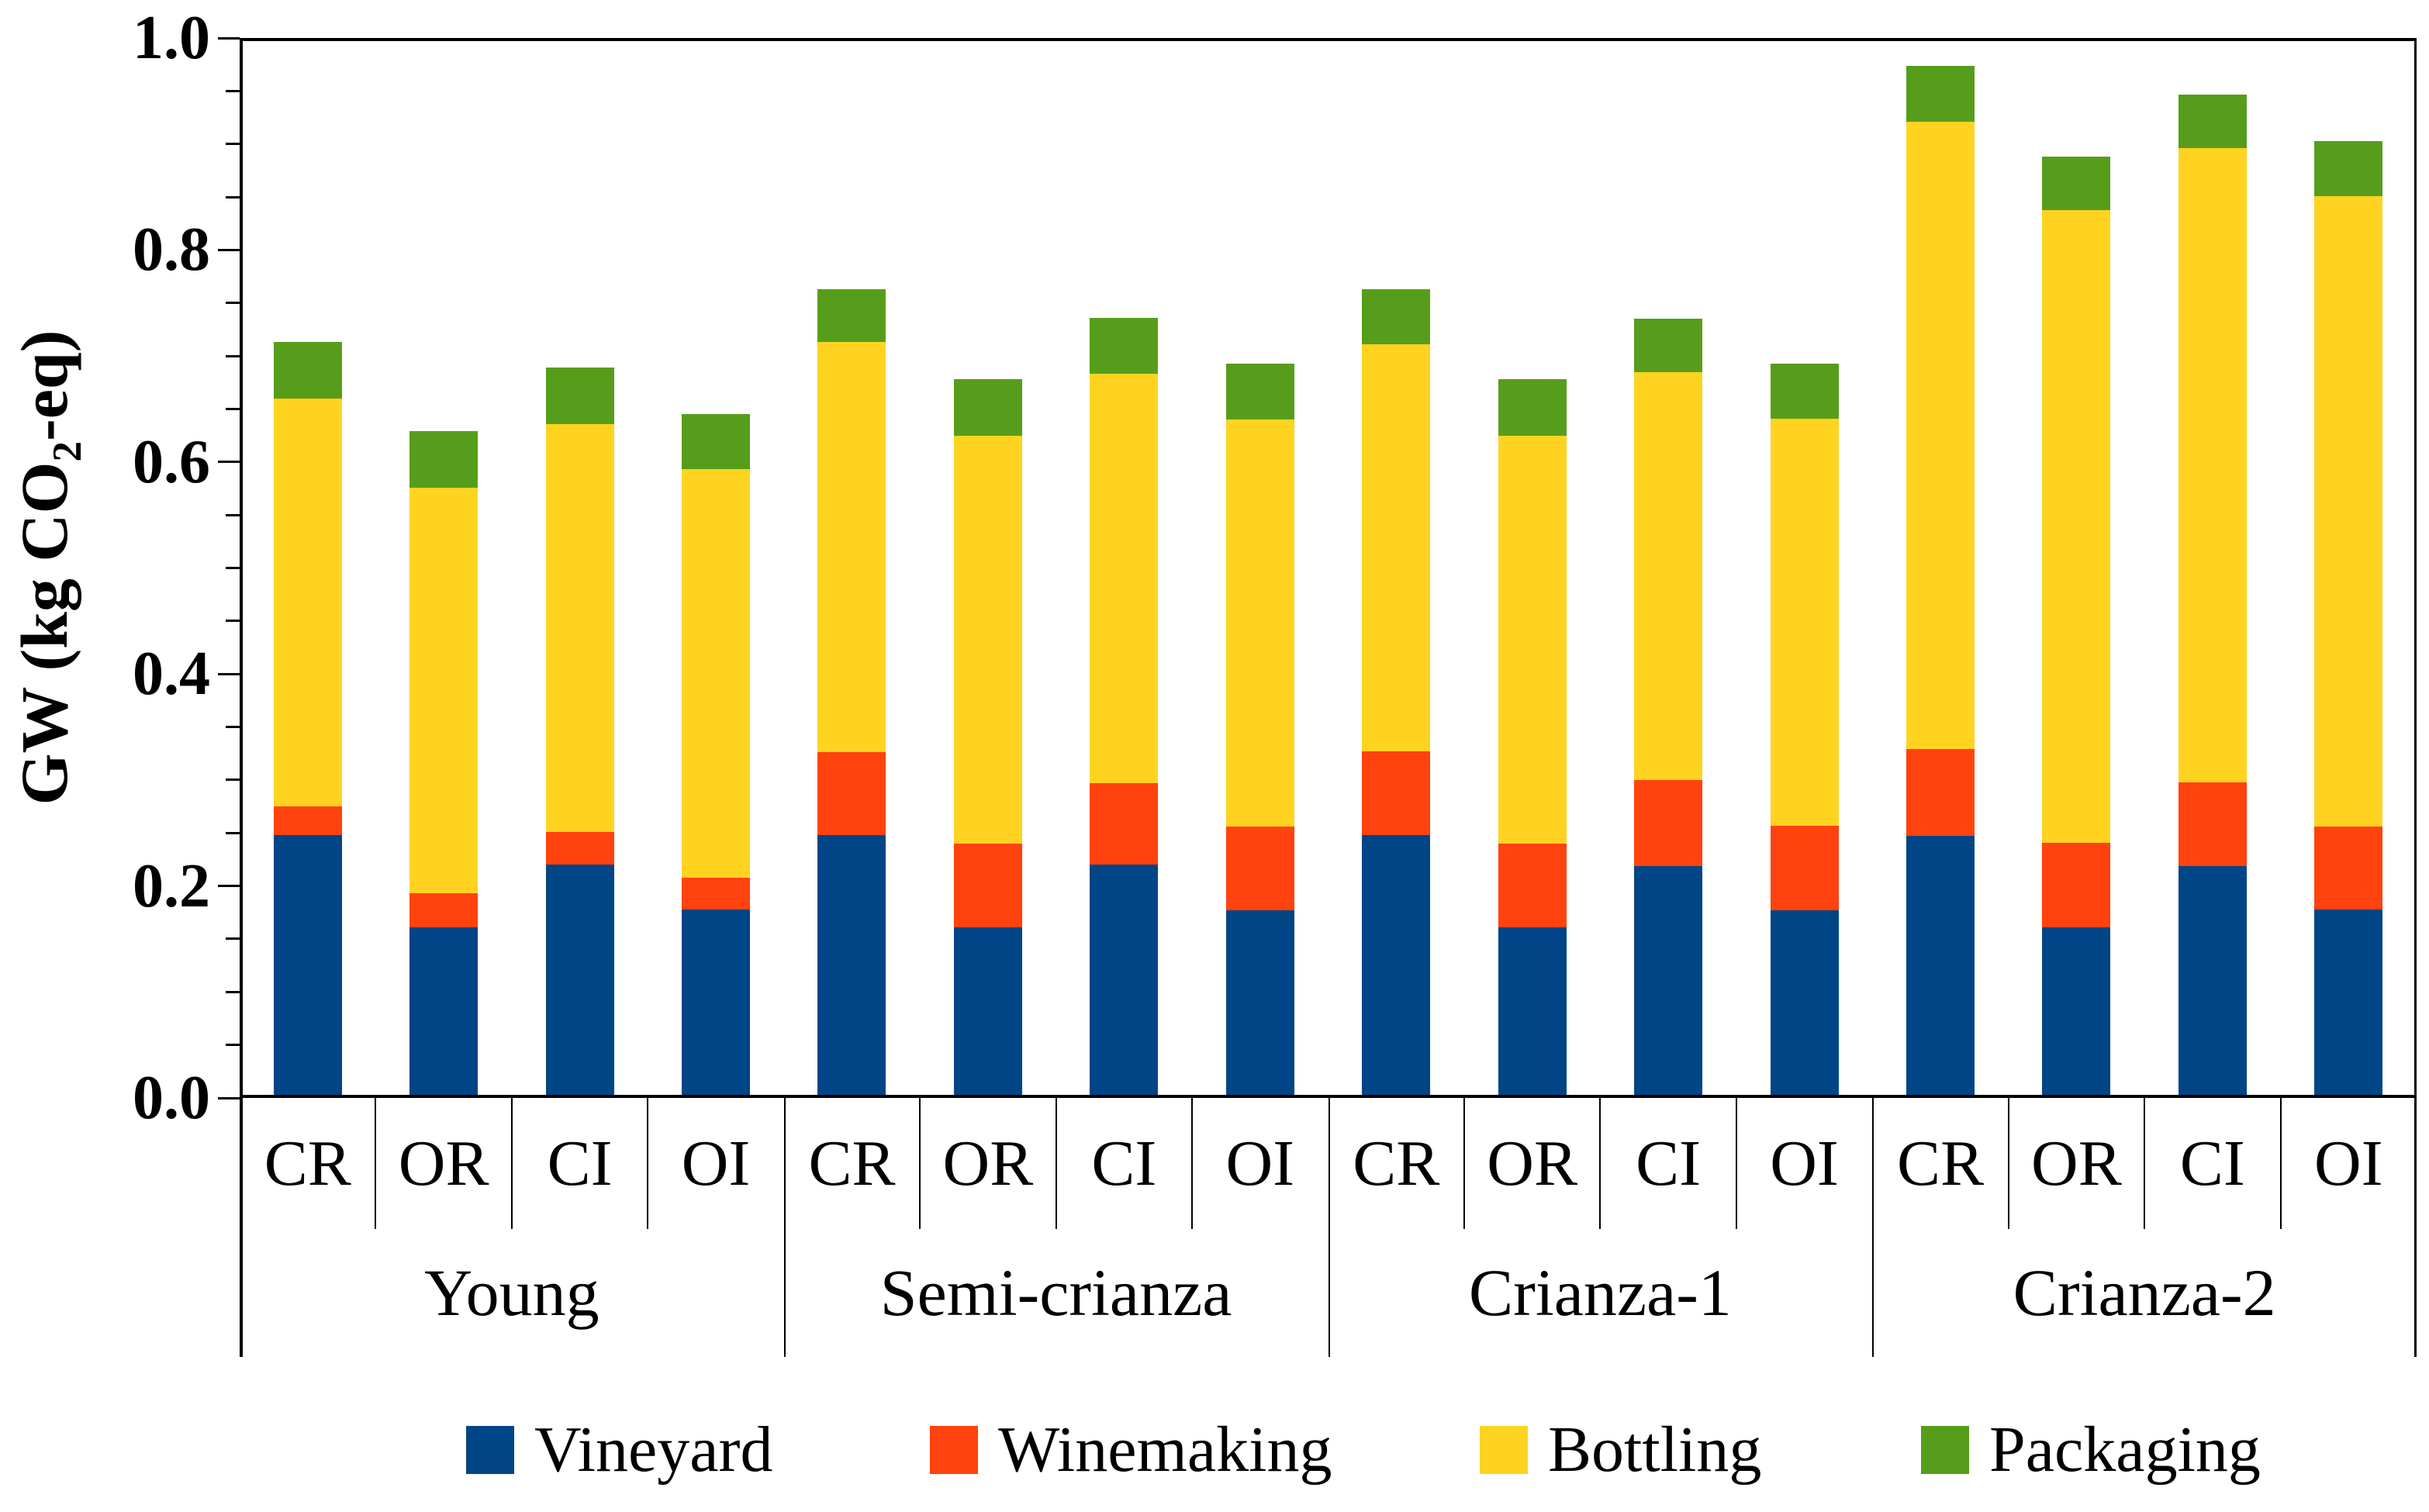  What do you see at coordinates (1945, 1450) in the screenshot?
I see `packaging-color-swatch` at bounding box center [1945, 1450].